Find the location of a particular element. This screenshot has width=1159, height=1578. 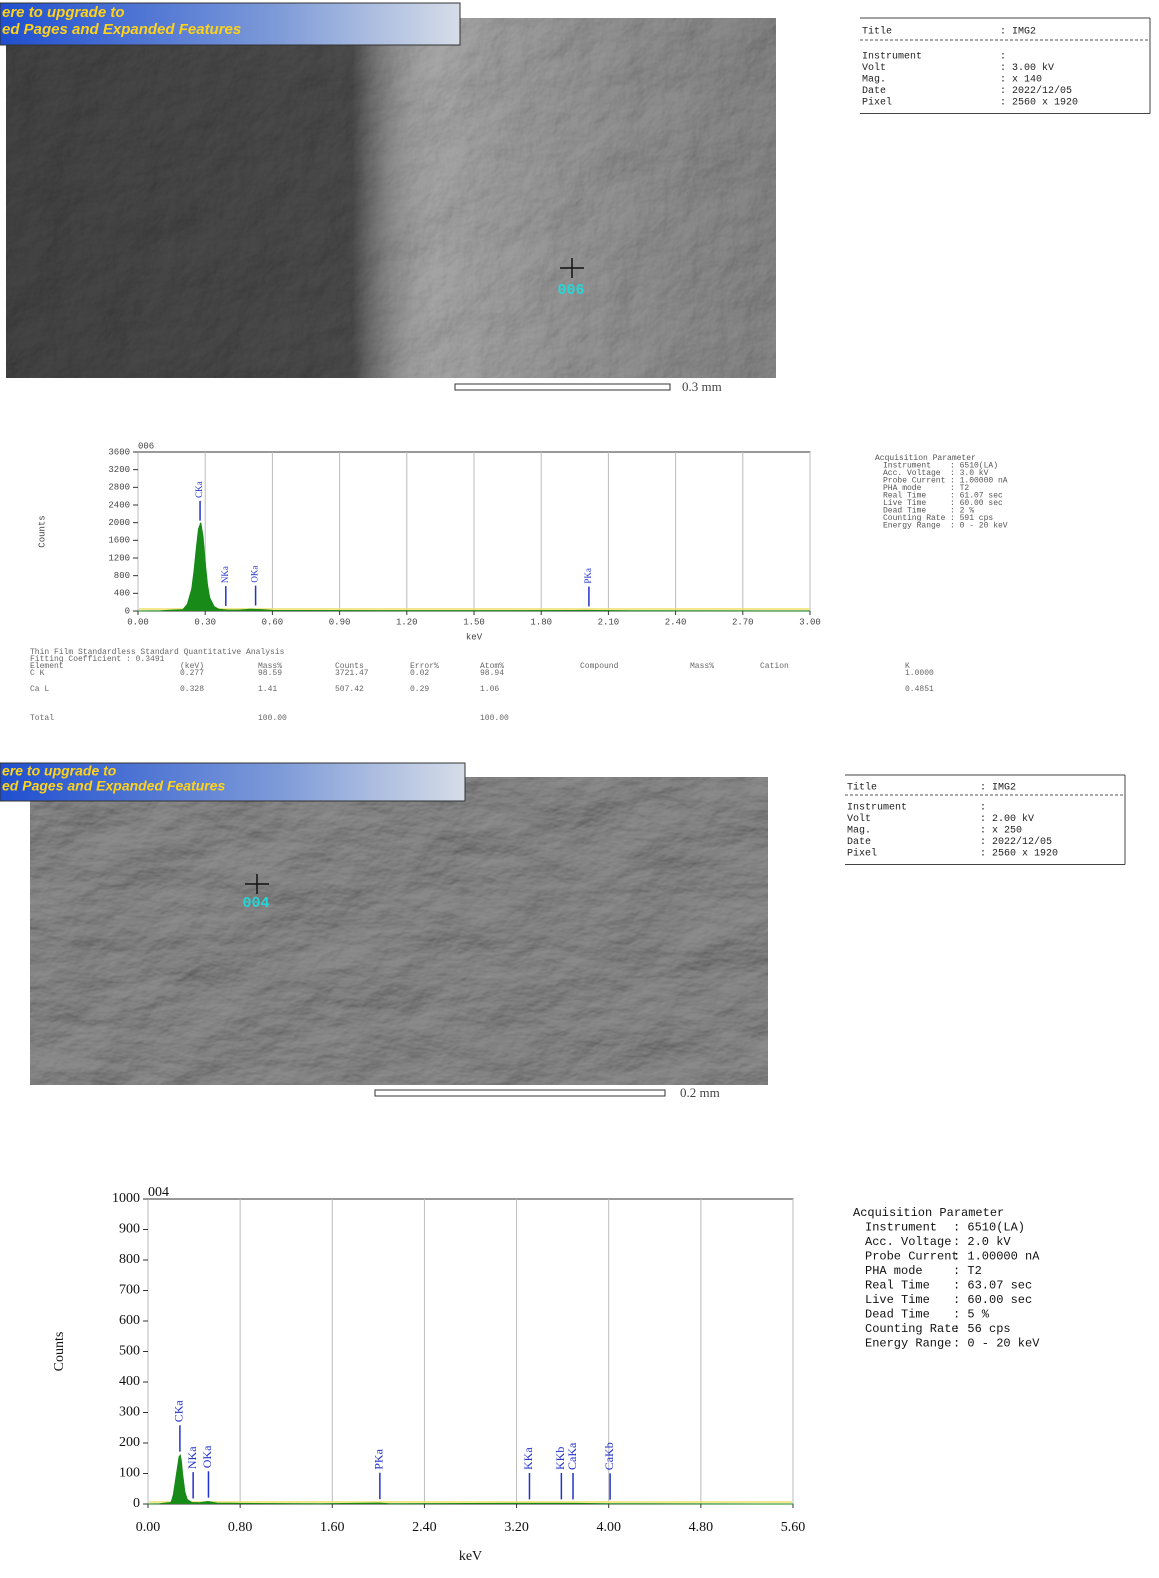

quant-cell: 1.41 is located at coordinates (267, 689).